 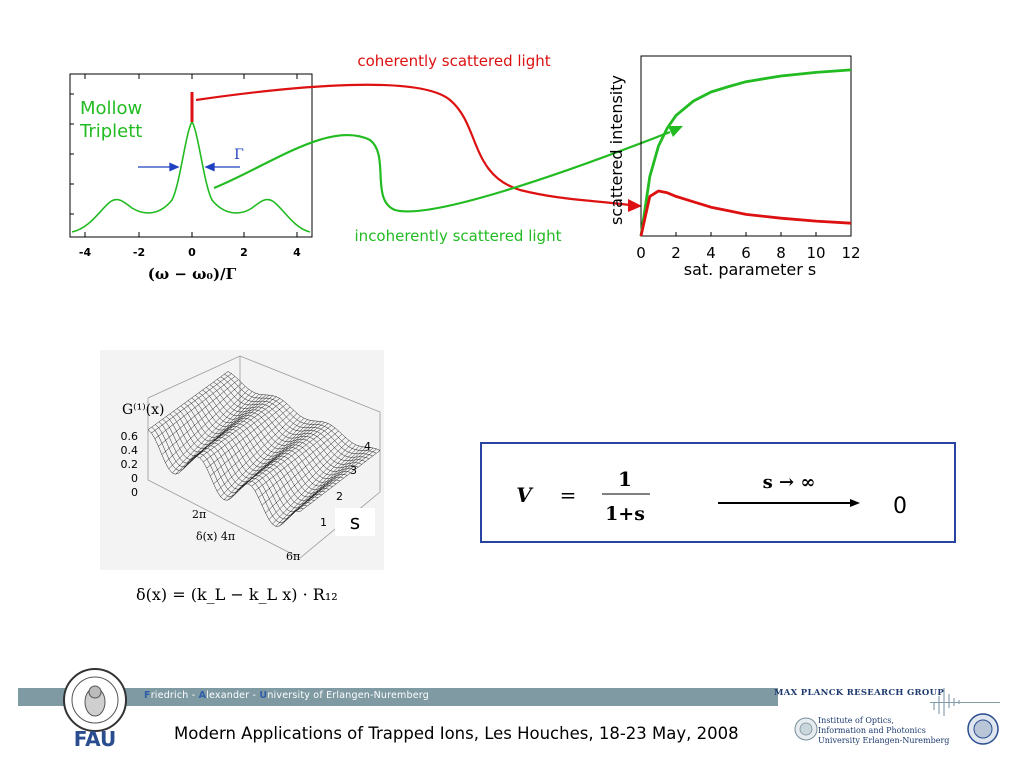 I want to click on fraction-numerator: 1, so click(x=625, y=479).